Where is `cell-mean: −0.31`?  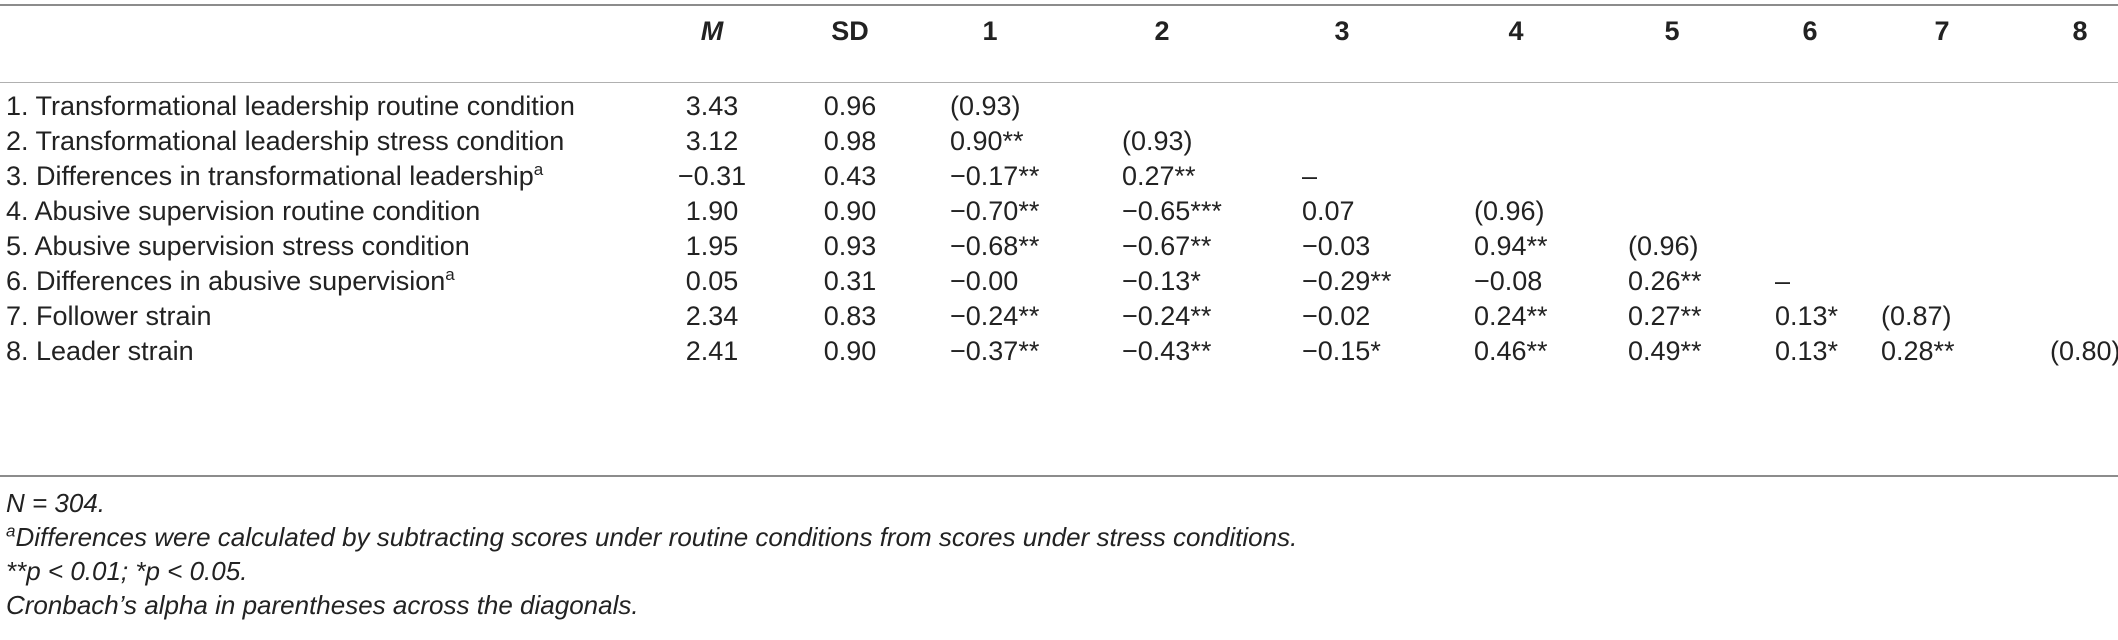
cell-mean: −0.31 is located at coordinates (712, 176).